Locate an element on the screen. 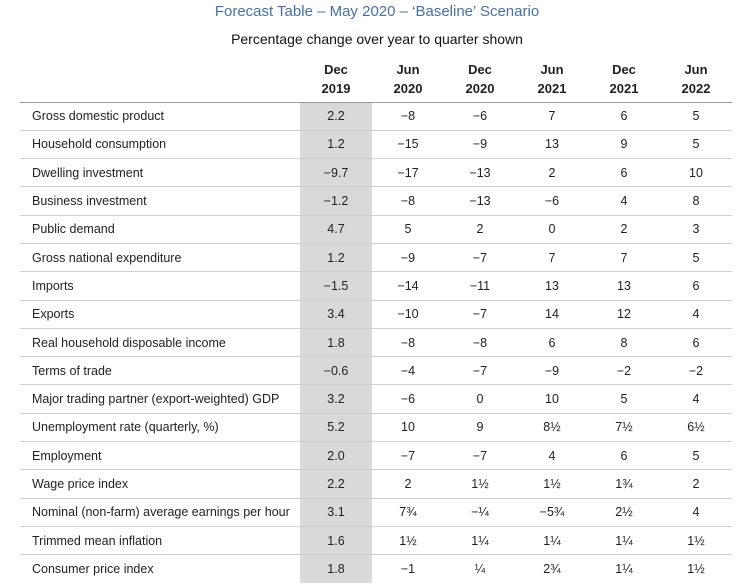 The image size is (754, 587). value-cell: 8 is located at coordinates (696, 201).